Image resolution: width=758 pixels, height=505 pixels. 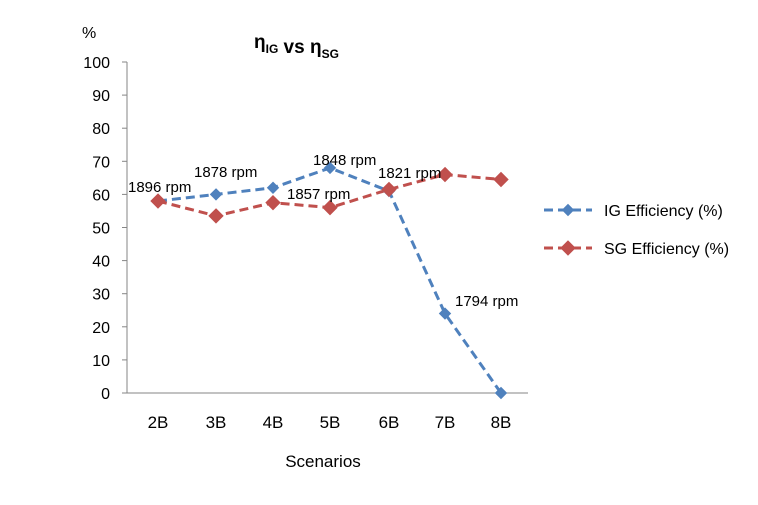 I want to click on x-category-label: 3B, so click(x=216, y=422).